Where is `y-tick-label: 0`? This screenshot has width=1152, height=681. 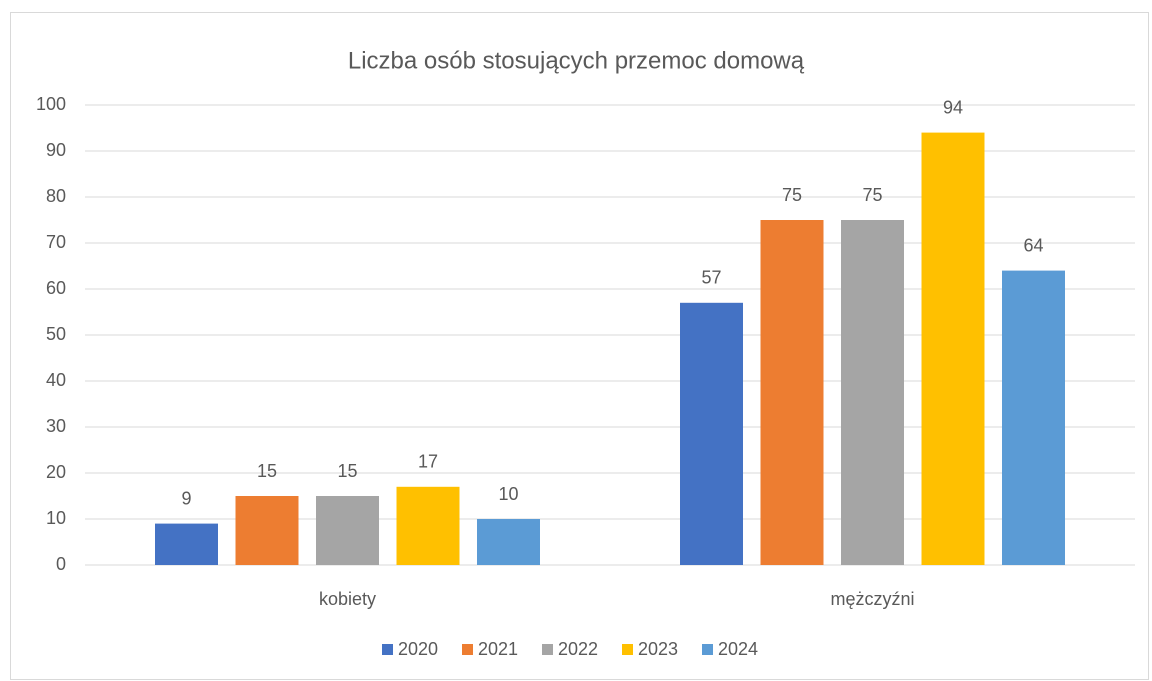 y-tick-label: 0 is located at coordinates (61, 564).